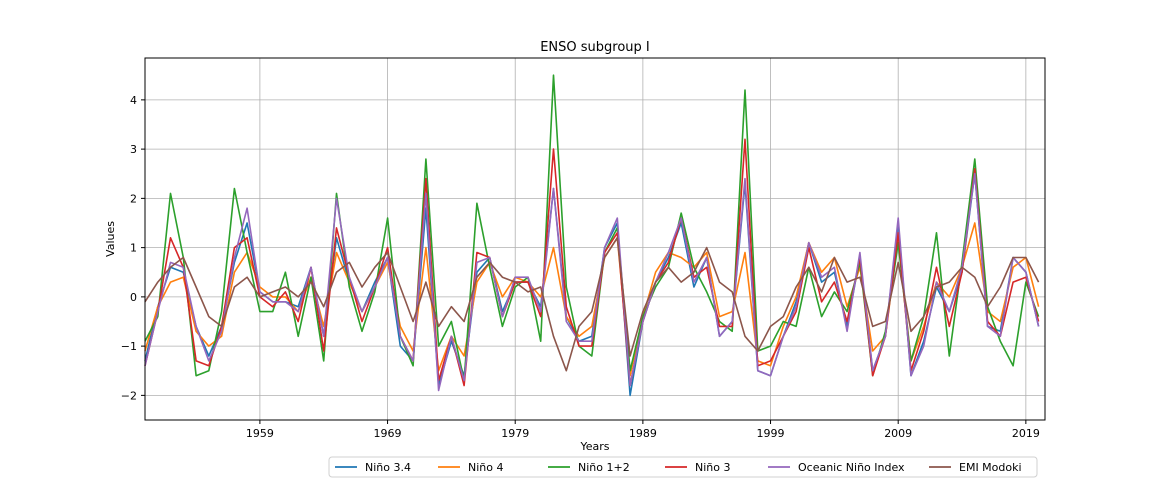  I want to click on x-tick-label: 2009, so click(898, 433).